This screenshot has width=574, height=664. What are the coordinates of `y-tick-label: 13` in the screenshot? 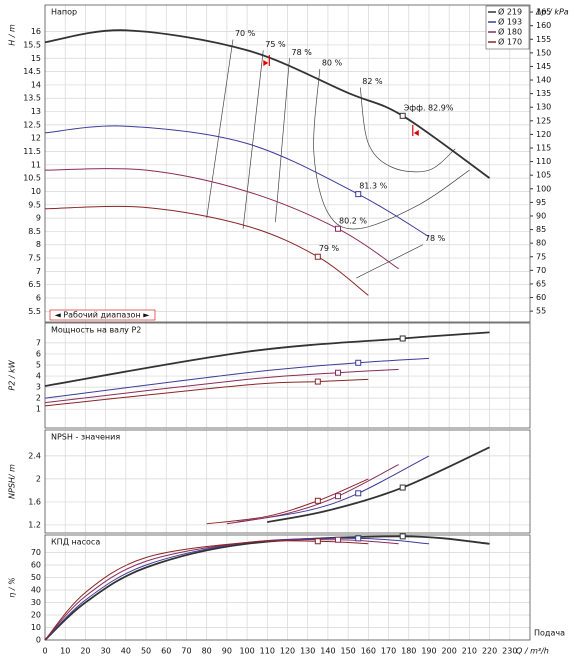 It's located at (36, 111).